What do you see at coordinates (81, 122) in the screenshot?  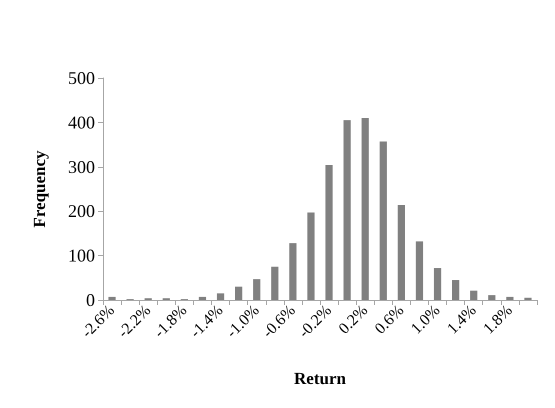 I see `y-tick-label: 400` at bounding box center [81, 122].